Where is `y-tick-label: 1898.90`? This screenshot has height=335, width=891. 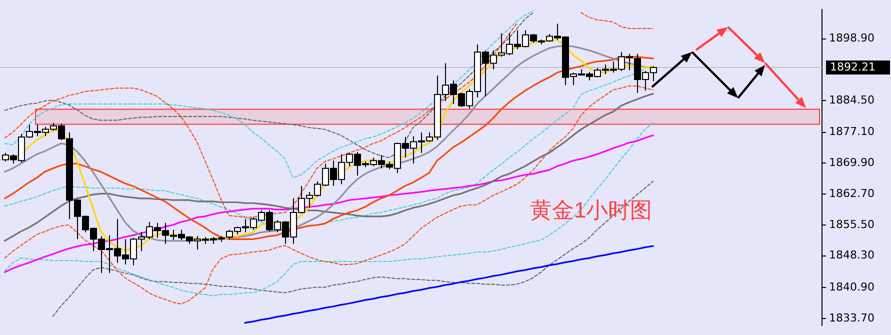
y-tick-label: 1898.90 is located at coordinates (851, 38).